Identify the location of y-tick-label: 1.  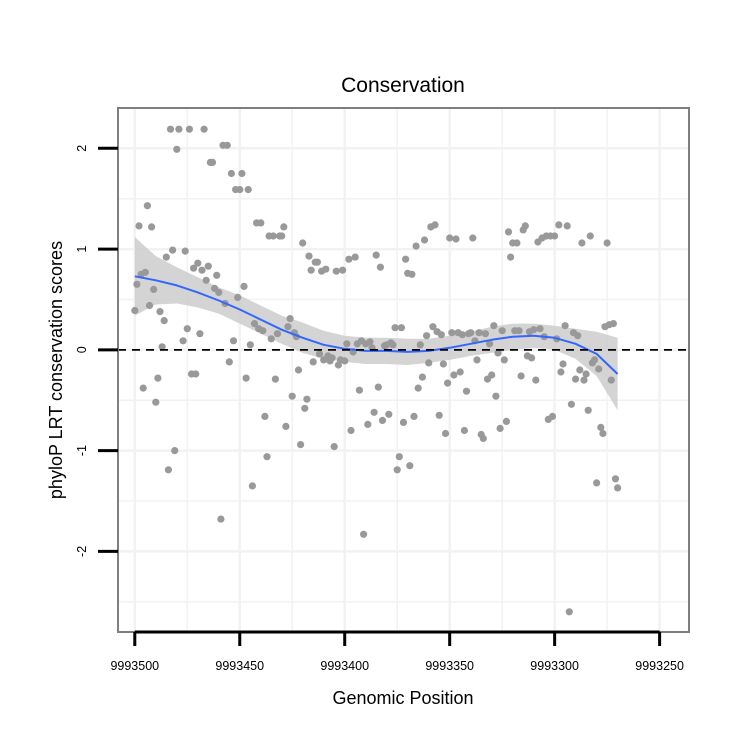
(82, 249).